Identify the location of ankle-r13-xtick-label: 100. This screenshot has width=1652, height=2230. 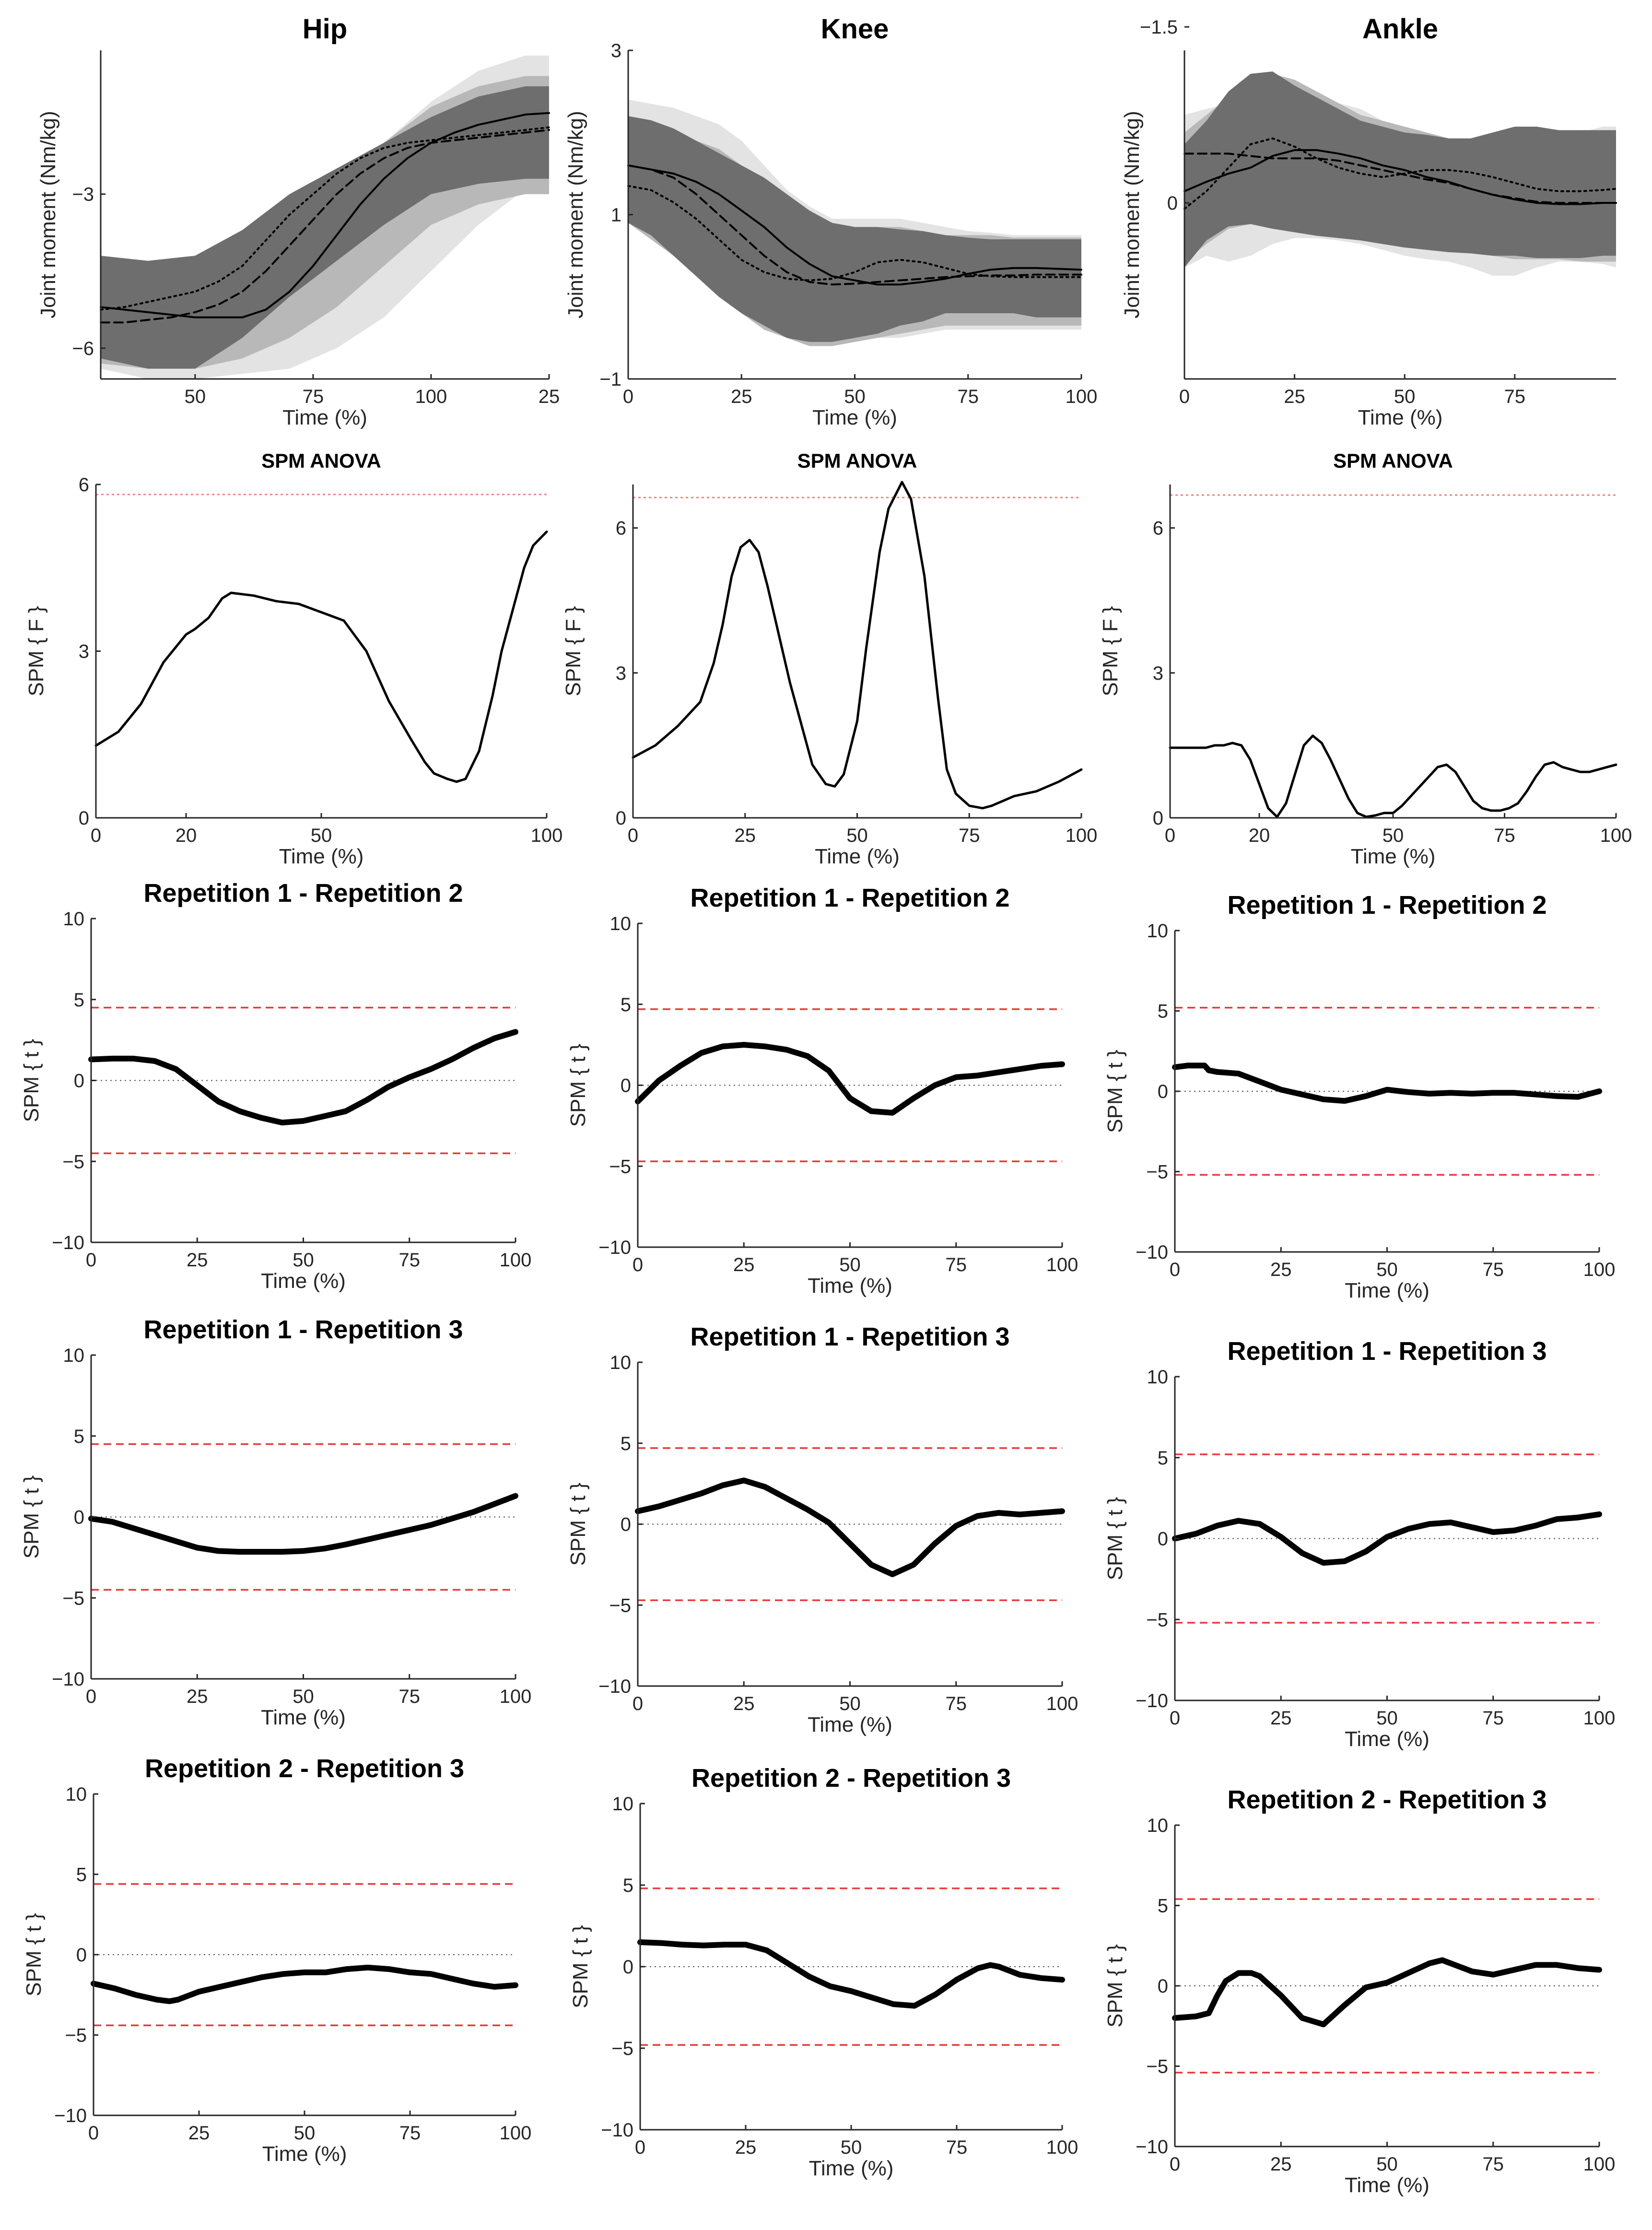
(1599, 1719).